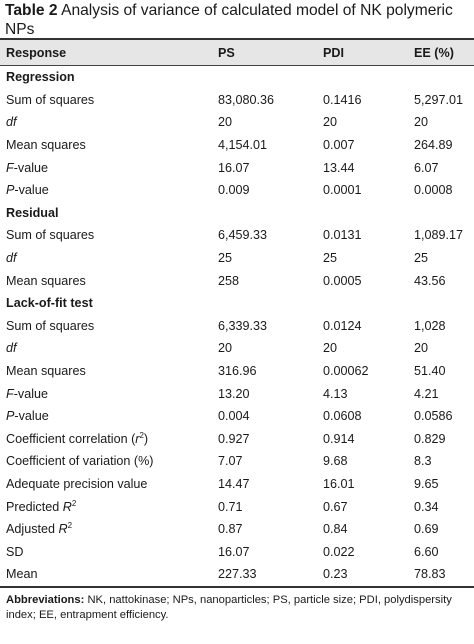 This screenshot has width=474, height=644. I want to click on cell-ps: 0.87, so click(230, 529).